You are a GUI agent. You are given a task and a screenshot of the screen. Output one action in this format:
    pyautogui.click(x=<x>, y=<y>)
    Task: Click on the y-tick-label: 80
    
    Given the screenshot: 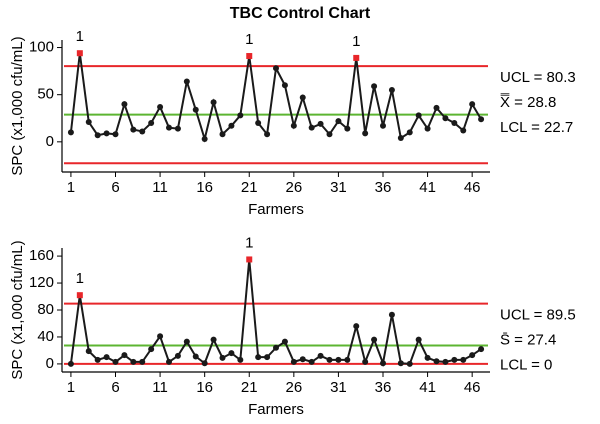 What is the action you would take?
    pyautogui.click(x=45, y=309)
    